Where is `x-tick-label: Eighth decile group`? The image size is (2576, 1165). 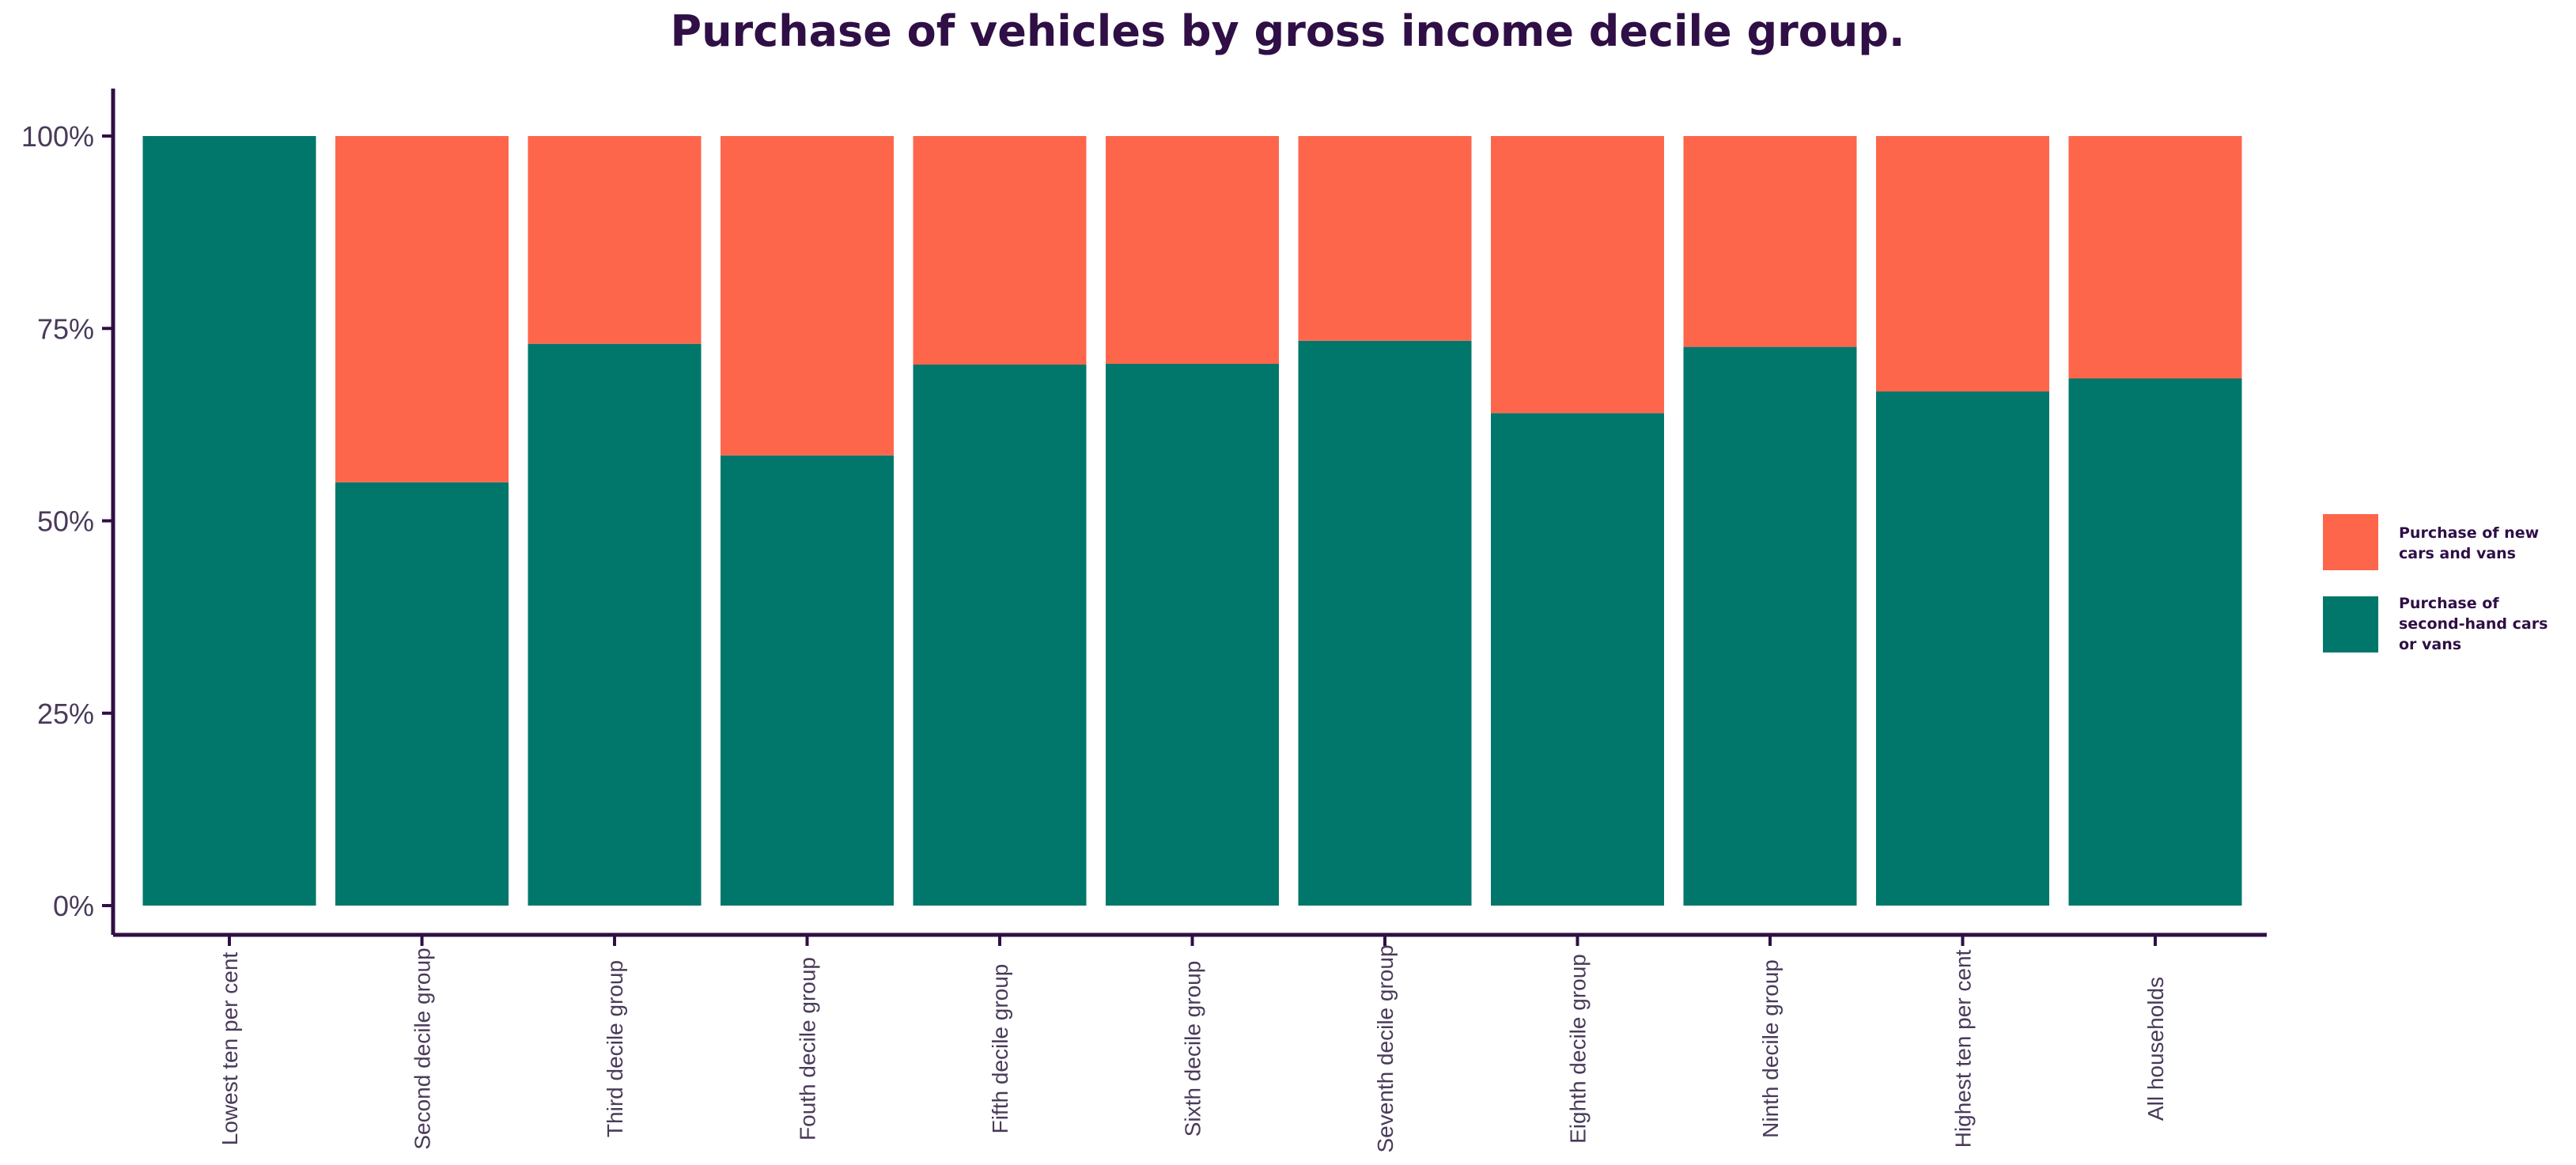
x-tick-label: Eighth decile group is located at coordinates (1579, 1049).